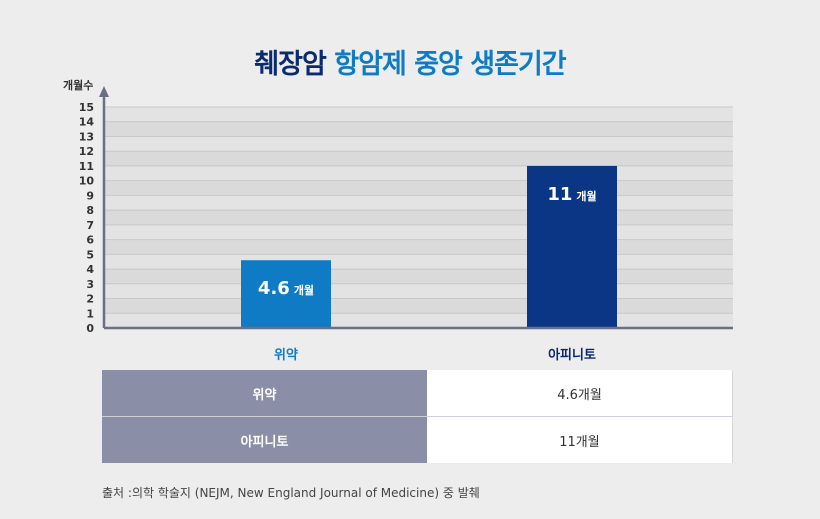 The width and height of the screenshot is (820, 519). Describe the element at coordinates (90, 225) in the screenshot. I see `y-tick-label: 7` at that location.